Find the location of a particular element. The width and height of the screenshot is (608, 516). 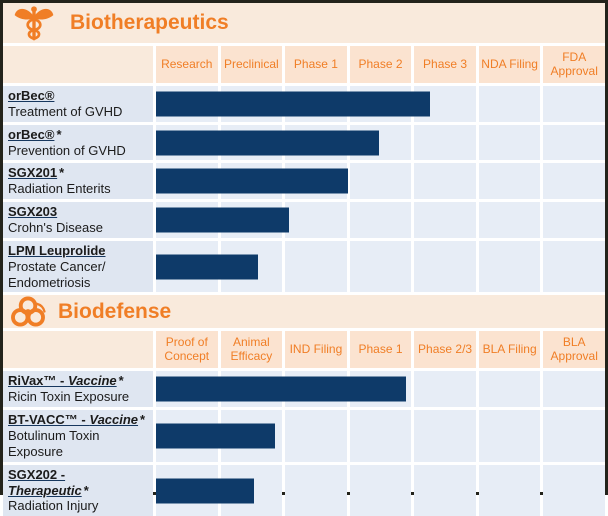

program-name: SGX203 is located at coordinates (33, 212).